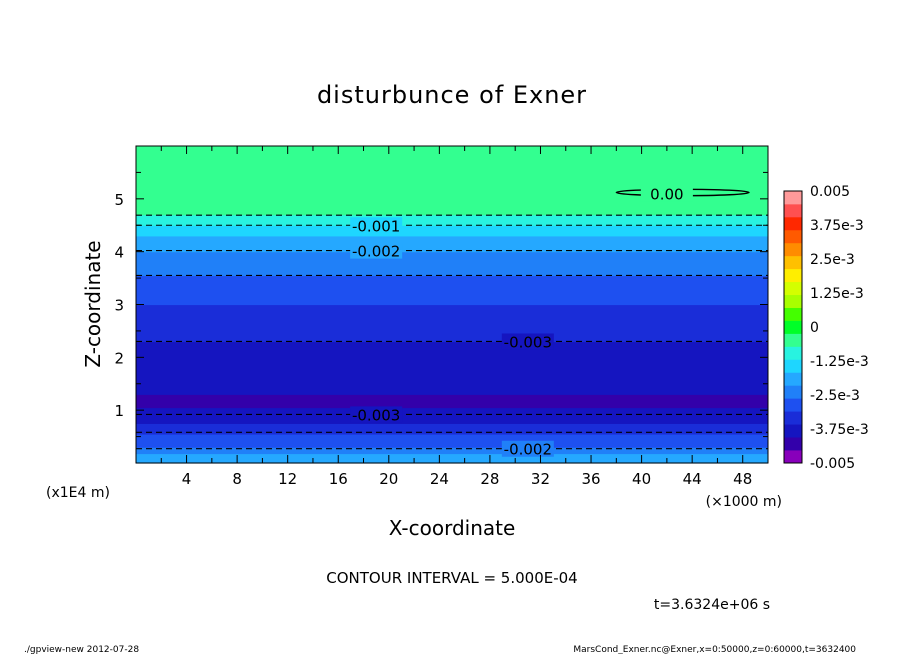  I want to click on contour-interval-text: CONTOUR INTERVAL = 5.000E-04, so click(451, 578).